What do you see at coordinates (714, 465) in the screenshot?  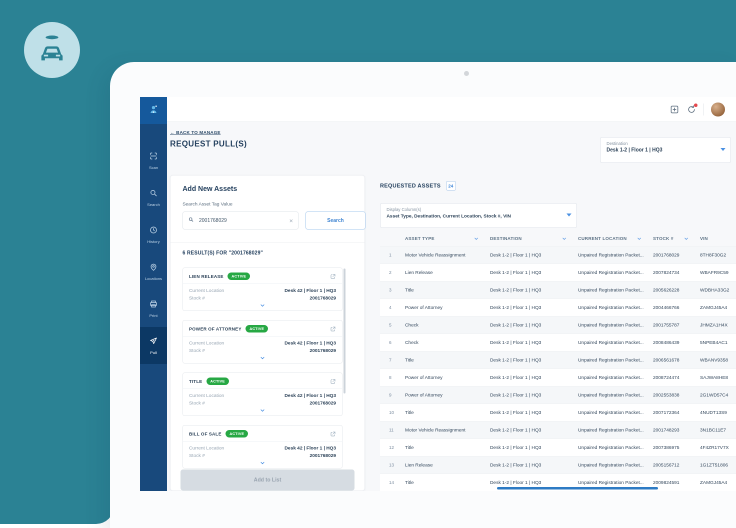 I see `cell-vin: 1G1ZT51806` at bounding box center [714, 465].